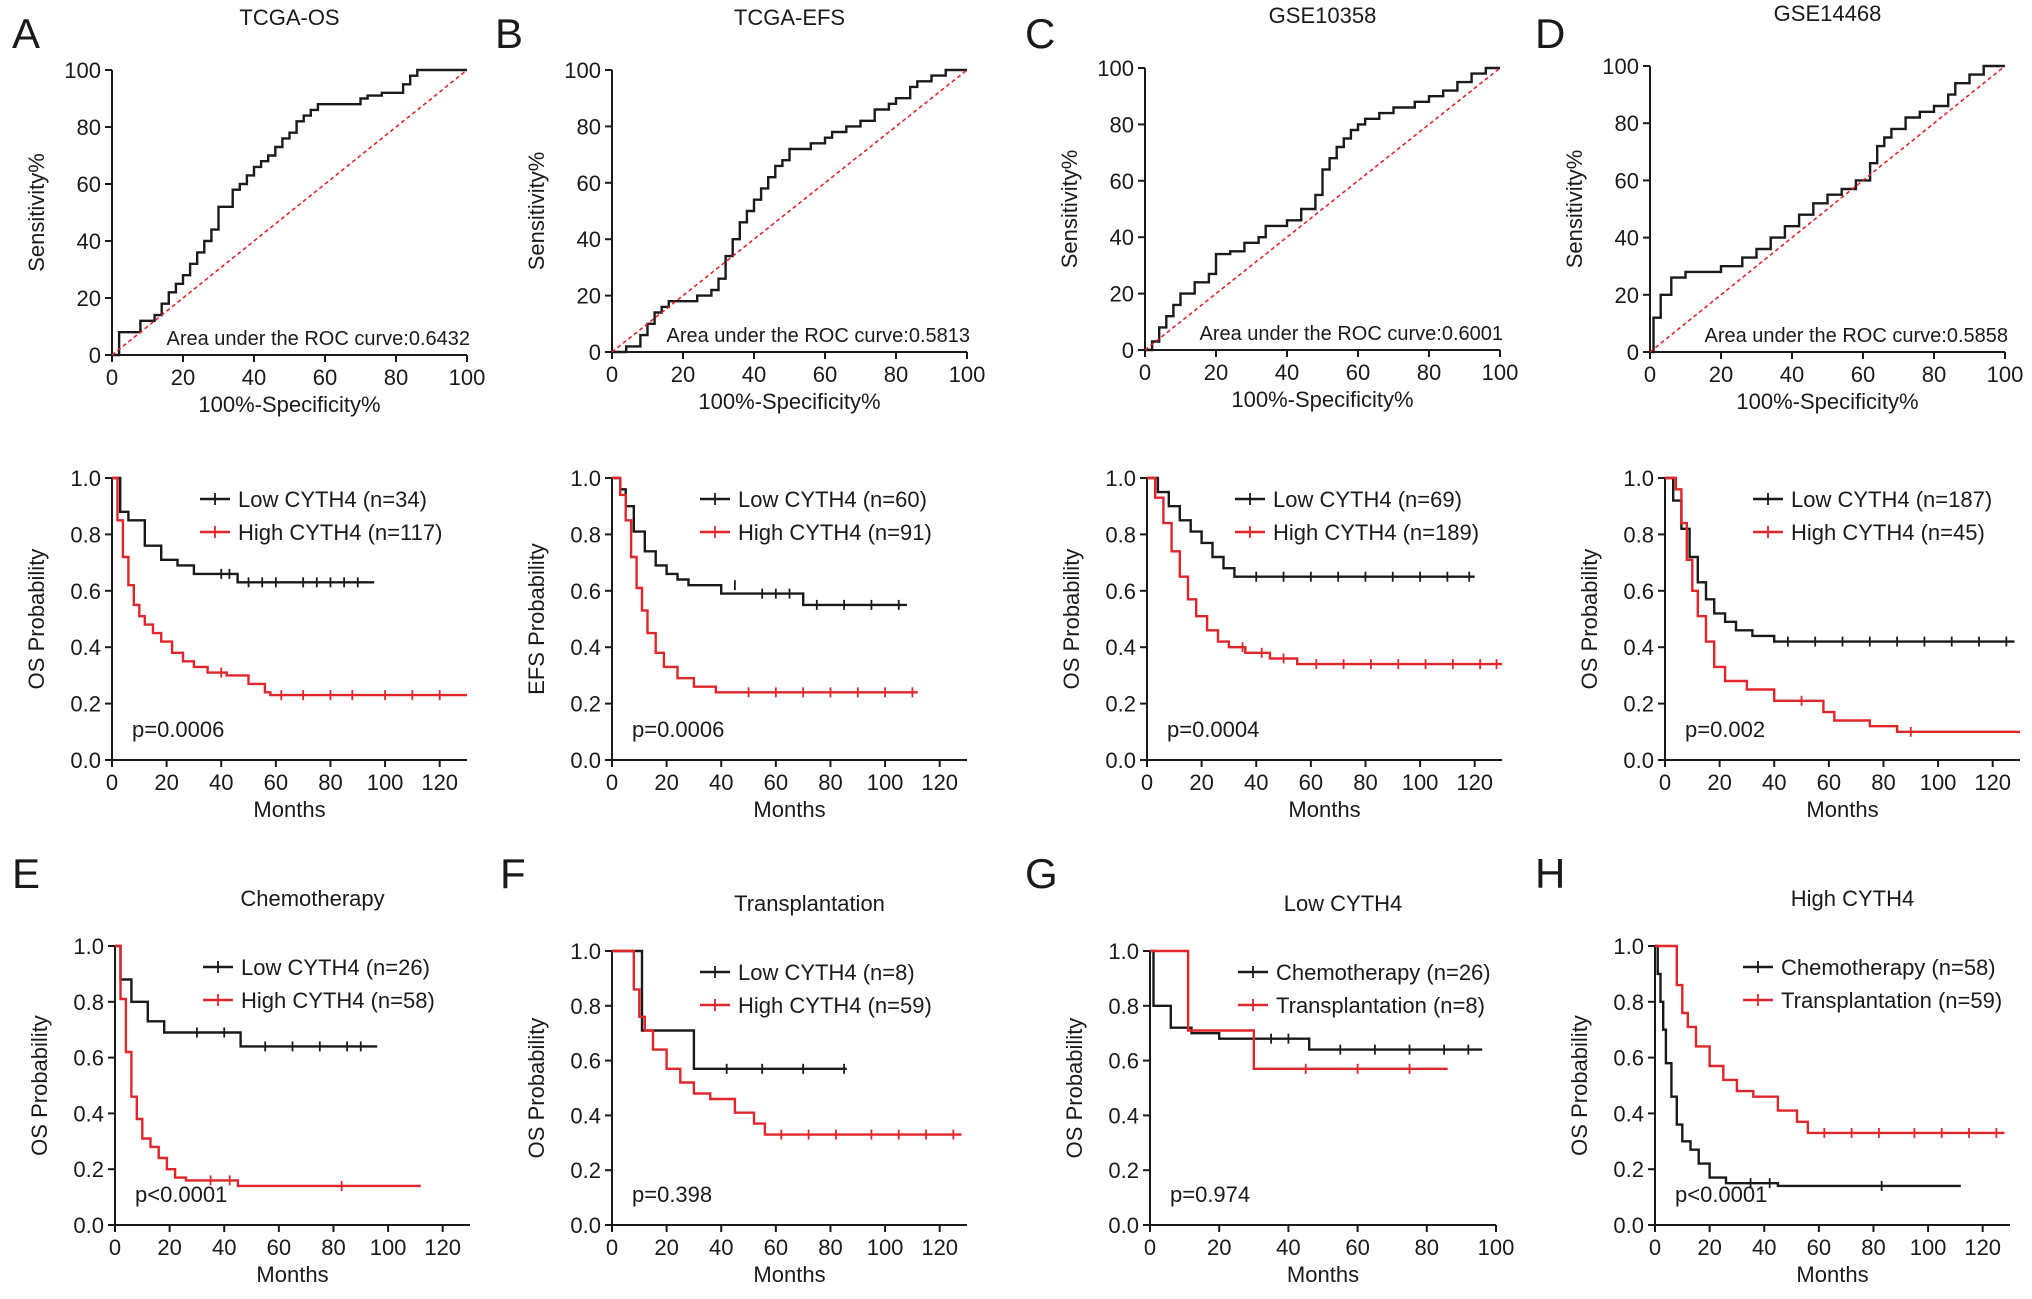 The image size is (2032, 1299). I want to click on legend-label: Low CYTH4 (n=26), so click(335, 967).